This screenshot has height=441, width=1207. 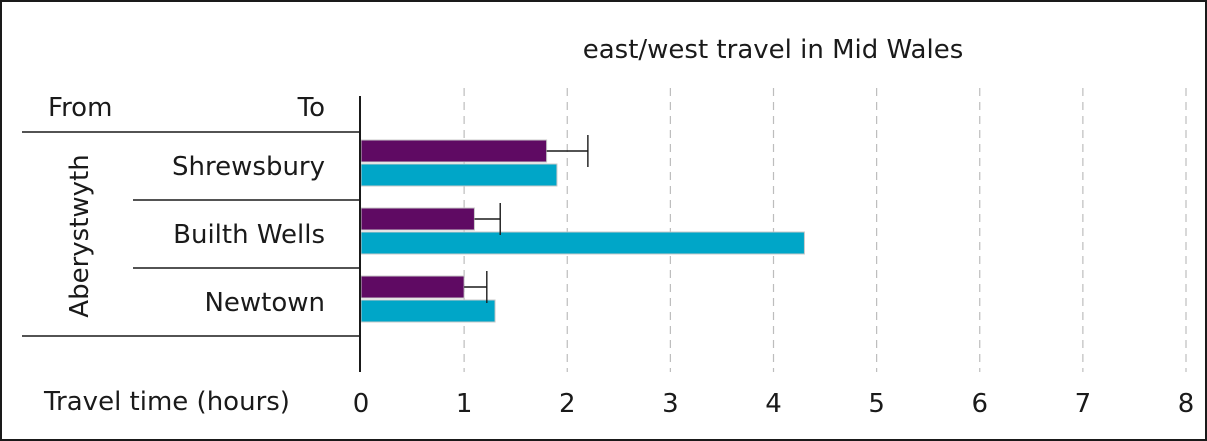 What do you see at coordinates (526, 219) in the screenshot?
I see `error-bars` at bounding box center [526, 219].